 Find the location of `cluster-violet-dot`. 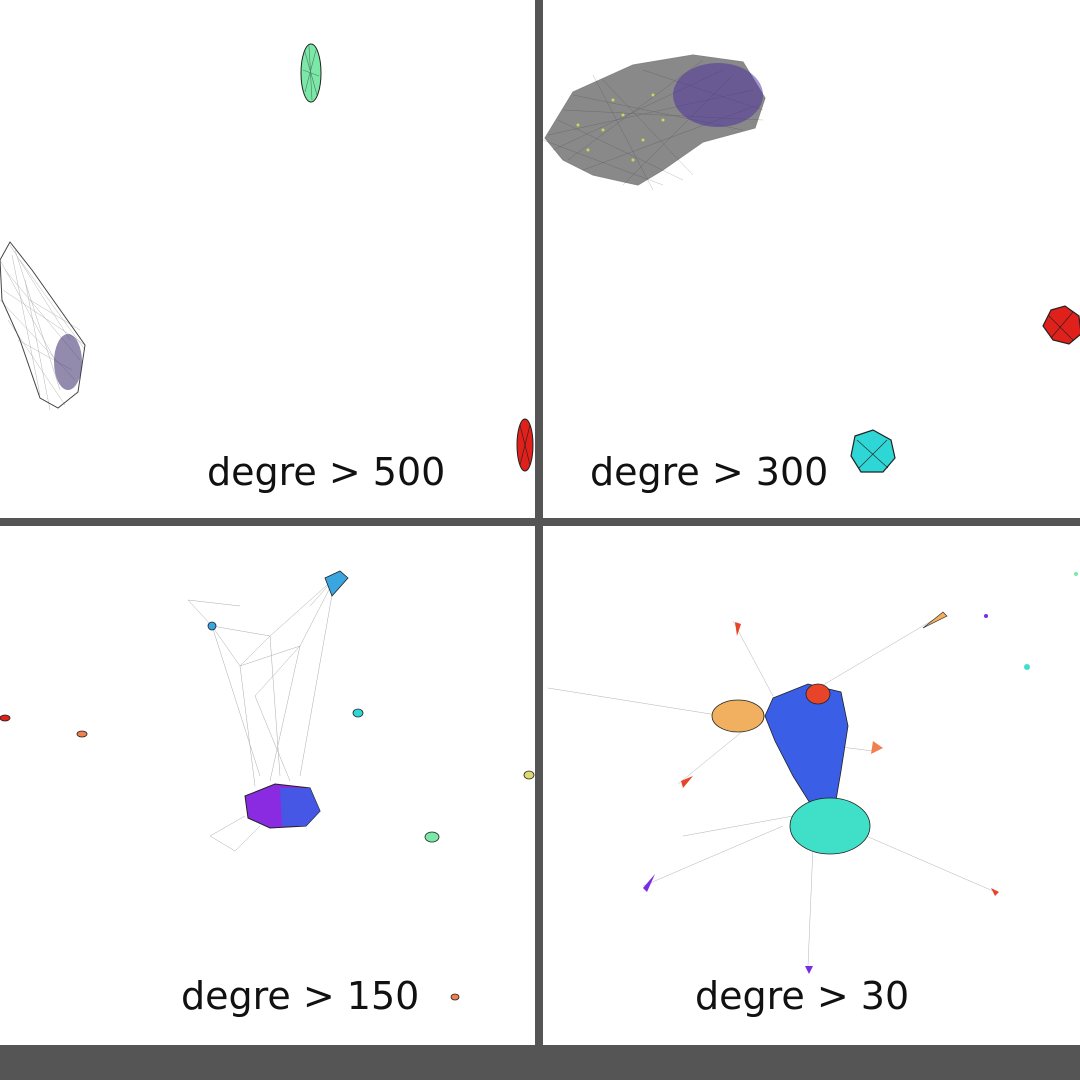

cluster-violet-dot is located at coordinates (986, 616).